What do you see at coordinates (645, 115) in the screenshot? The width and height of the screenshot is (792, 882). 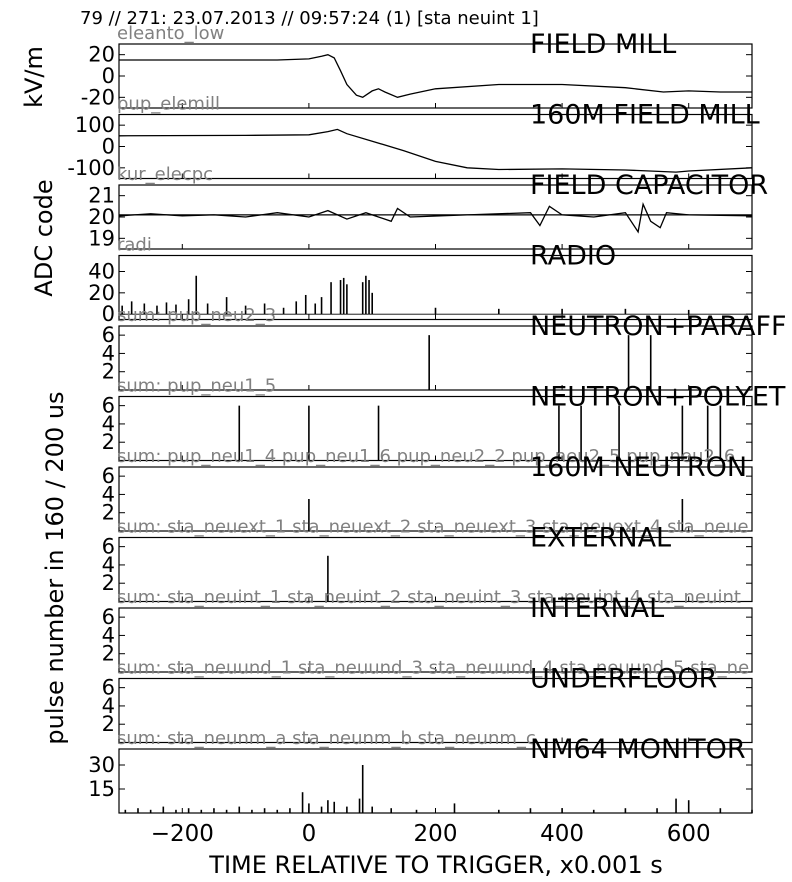 I see `panel-title-field-mill-160m: 160M FIELD MILL` at bounding box center [645, 115].